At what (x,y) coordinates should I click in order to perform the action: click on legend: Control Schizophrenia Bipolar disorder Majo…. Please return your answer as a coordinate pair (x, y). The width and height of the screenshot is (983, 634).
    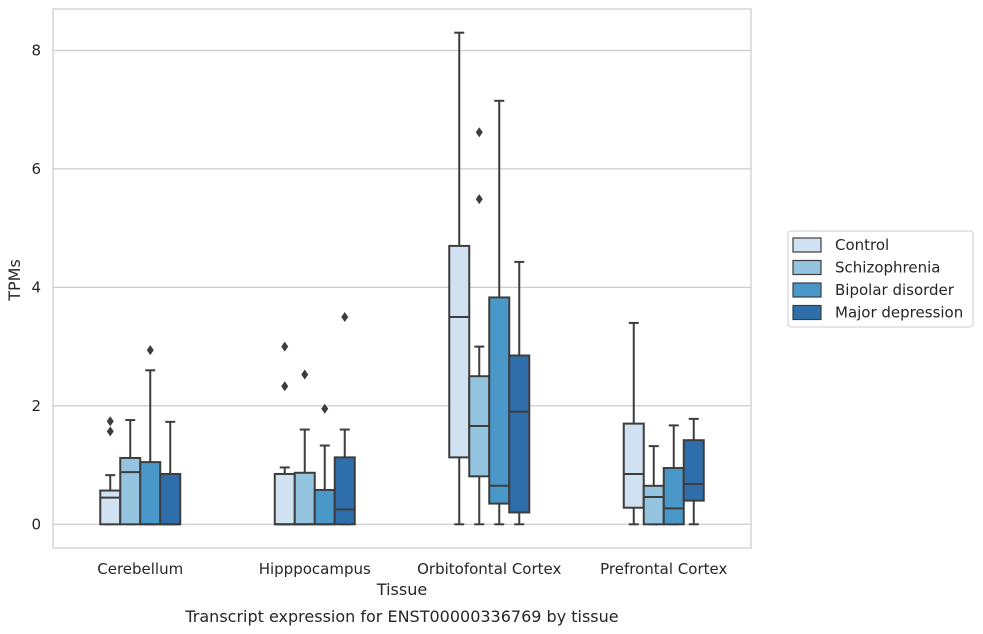
    Looking at the image, I should click on (880, 279).